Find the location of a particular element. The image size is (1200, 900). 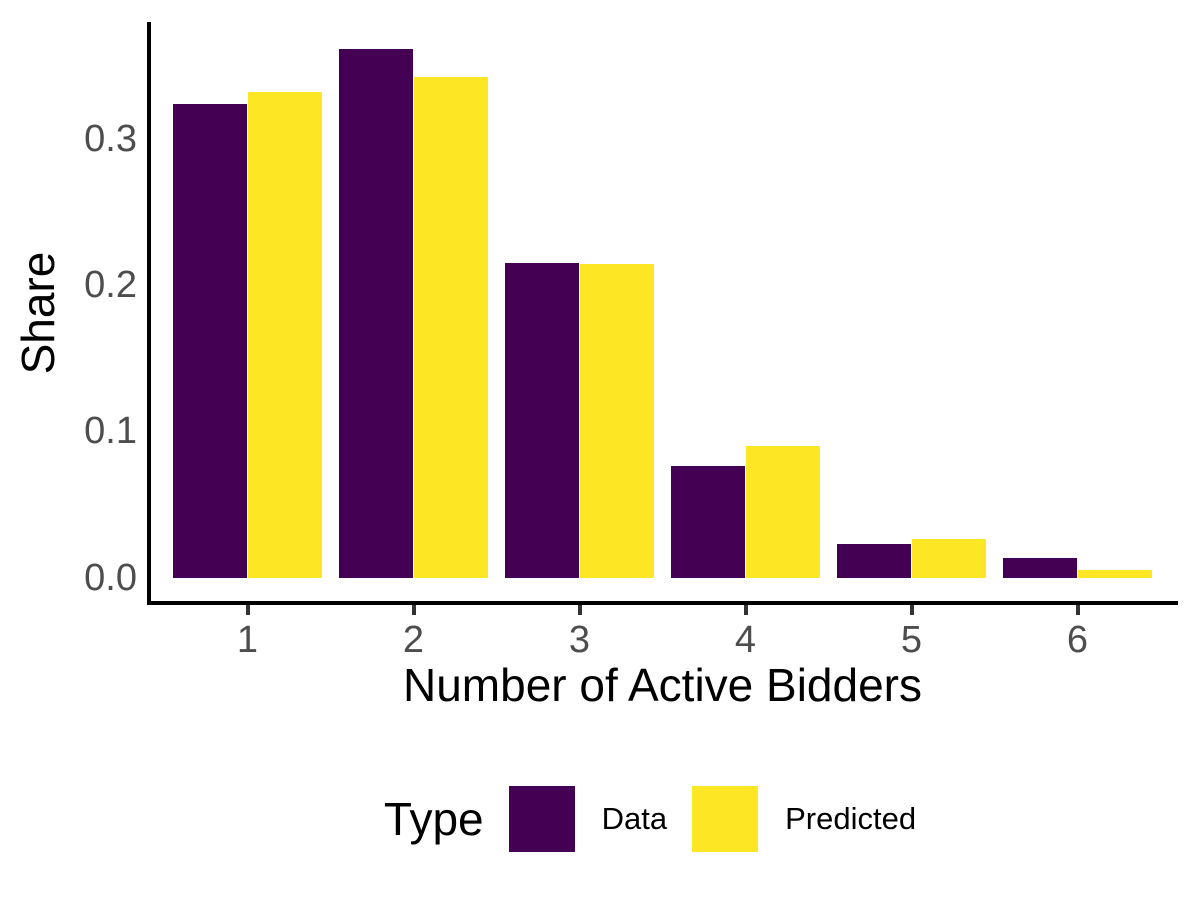

x-tick-label-3: 3 is located at coordinates (579, 640).